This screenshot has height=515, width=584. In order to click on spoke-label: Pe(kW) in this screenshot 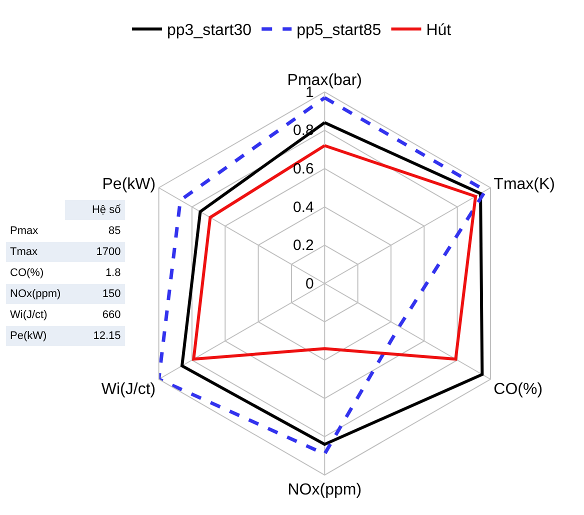, I will do `click(129, 185)`.